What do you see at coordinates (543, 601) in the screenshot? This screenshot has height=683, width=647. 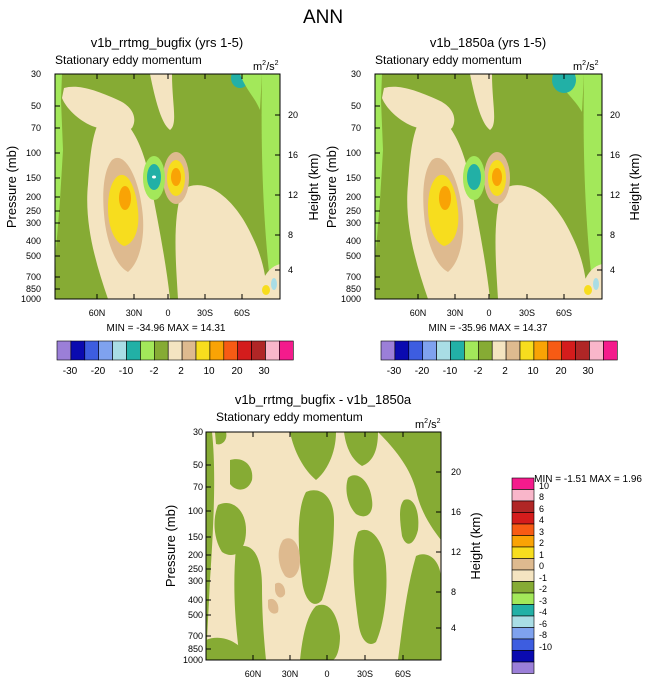 I see `colorbar-label: -3` at bounding box center [543, 601].